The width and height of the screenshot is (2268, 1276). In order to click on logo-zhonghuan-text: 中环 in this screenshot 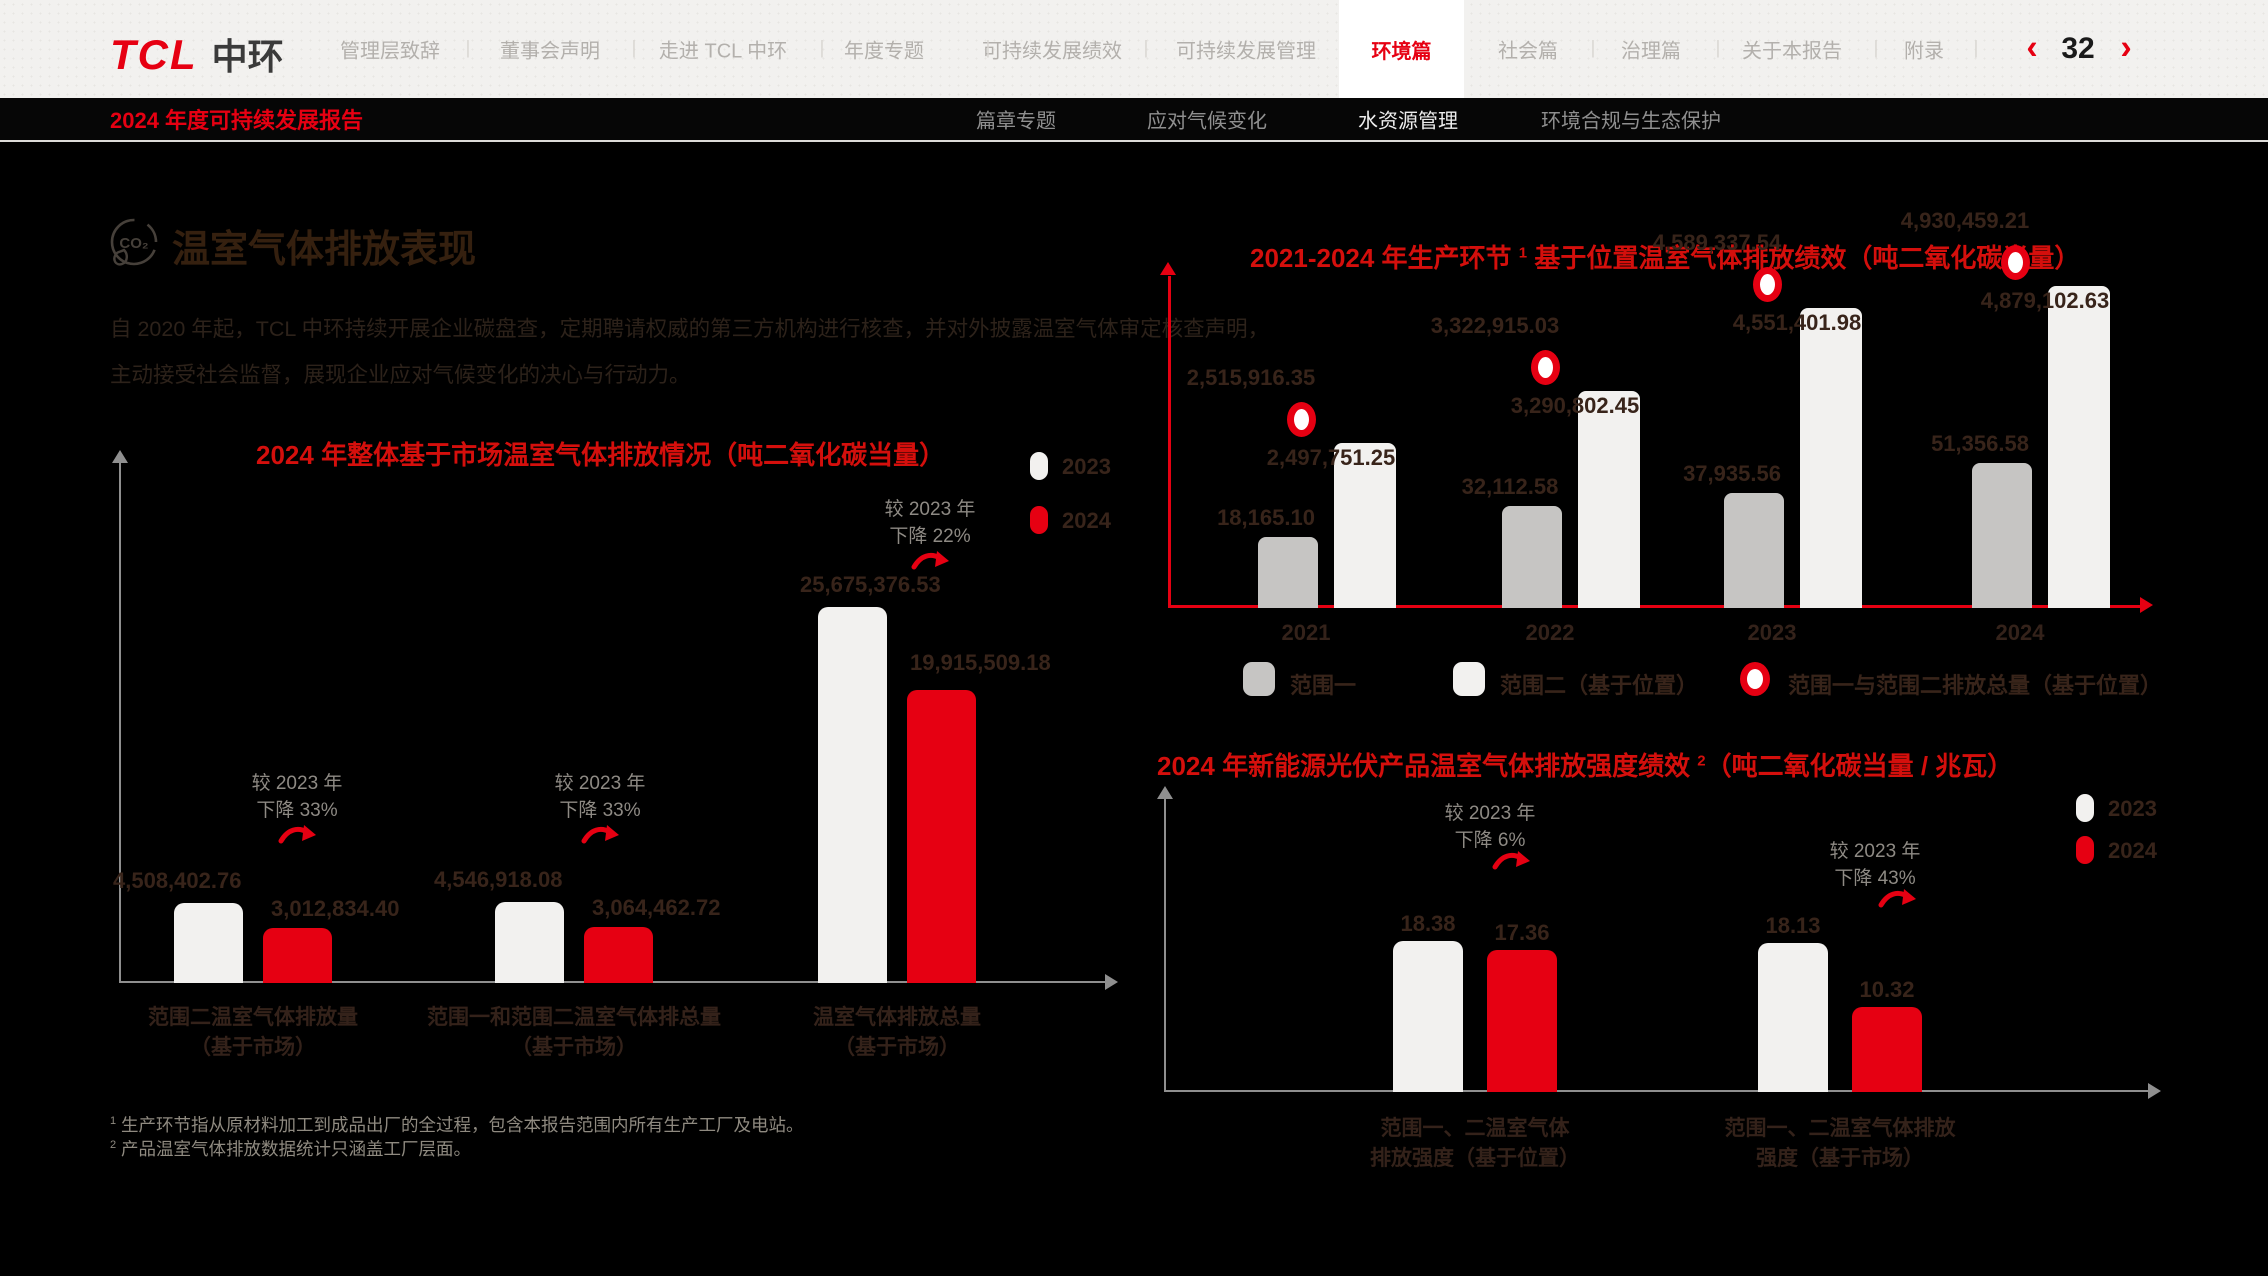, I will do `click(247, 56)`.